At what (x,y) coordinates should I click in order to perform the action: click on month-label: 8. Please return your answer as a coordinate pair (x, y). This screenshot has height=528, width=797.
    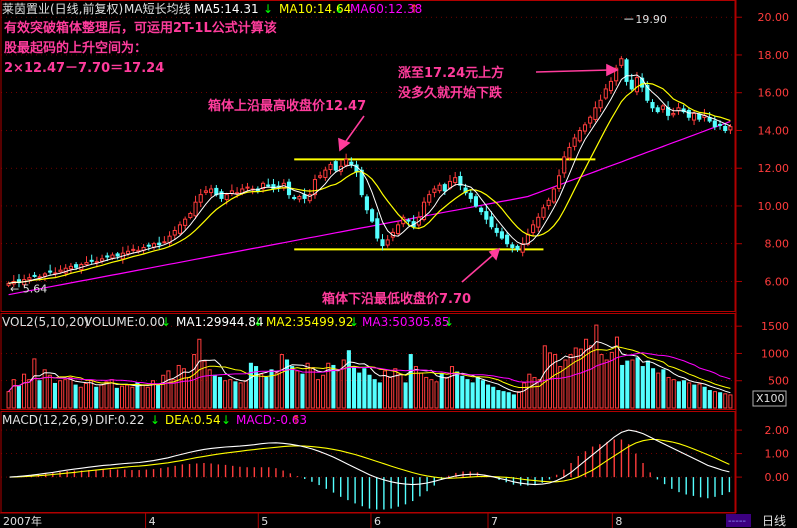
    Looking at the image, I should click on (618, 521).